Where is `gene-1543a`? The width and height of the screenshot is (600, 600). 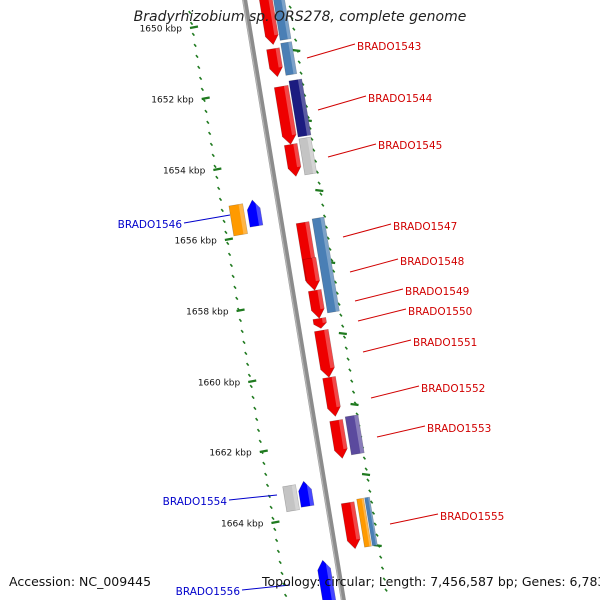 gene-1543a is located at coordinates (268, 23).